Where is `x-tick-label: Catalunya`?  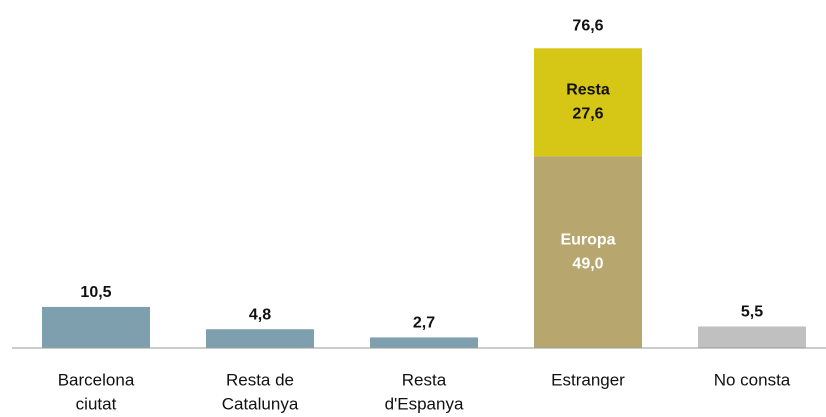
x-tick-label: Catalunya is located at coordinates (260, 403).